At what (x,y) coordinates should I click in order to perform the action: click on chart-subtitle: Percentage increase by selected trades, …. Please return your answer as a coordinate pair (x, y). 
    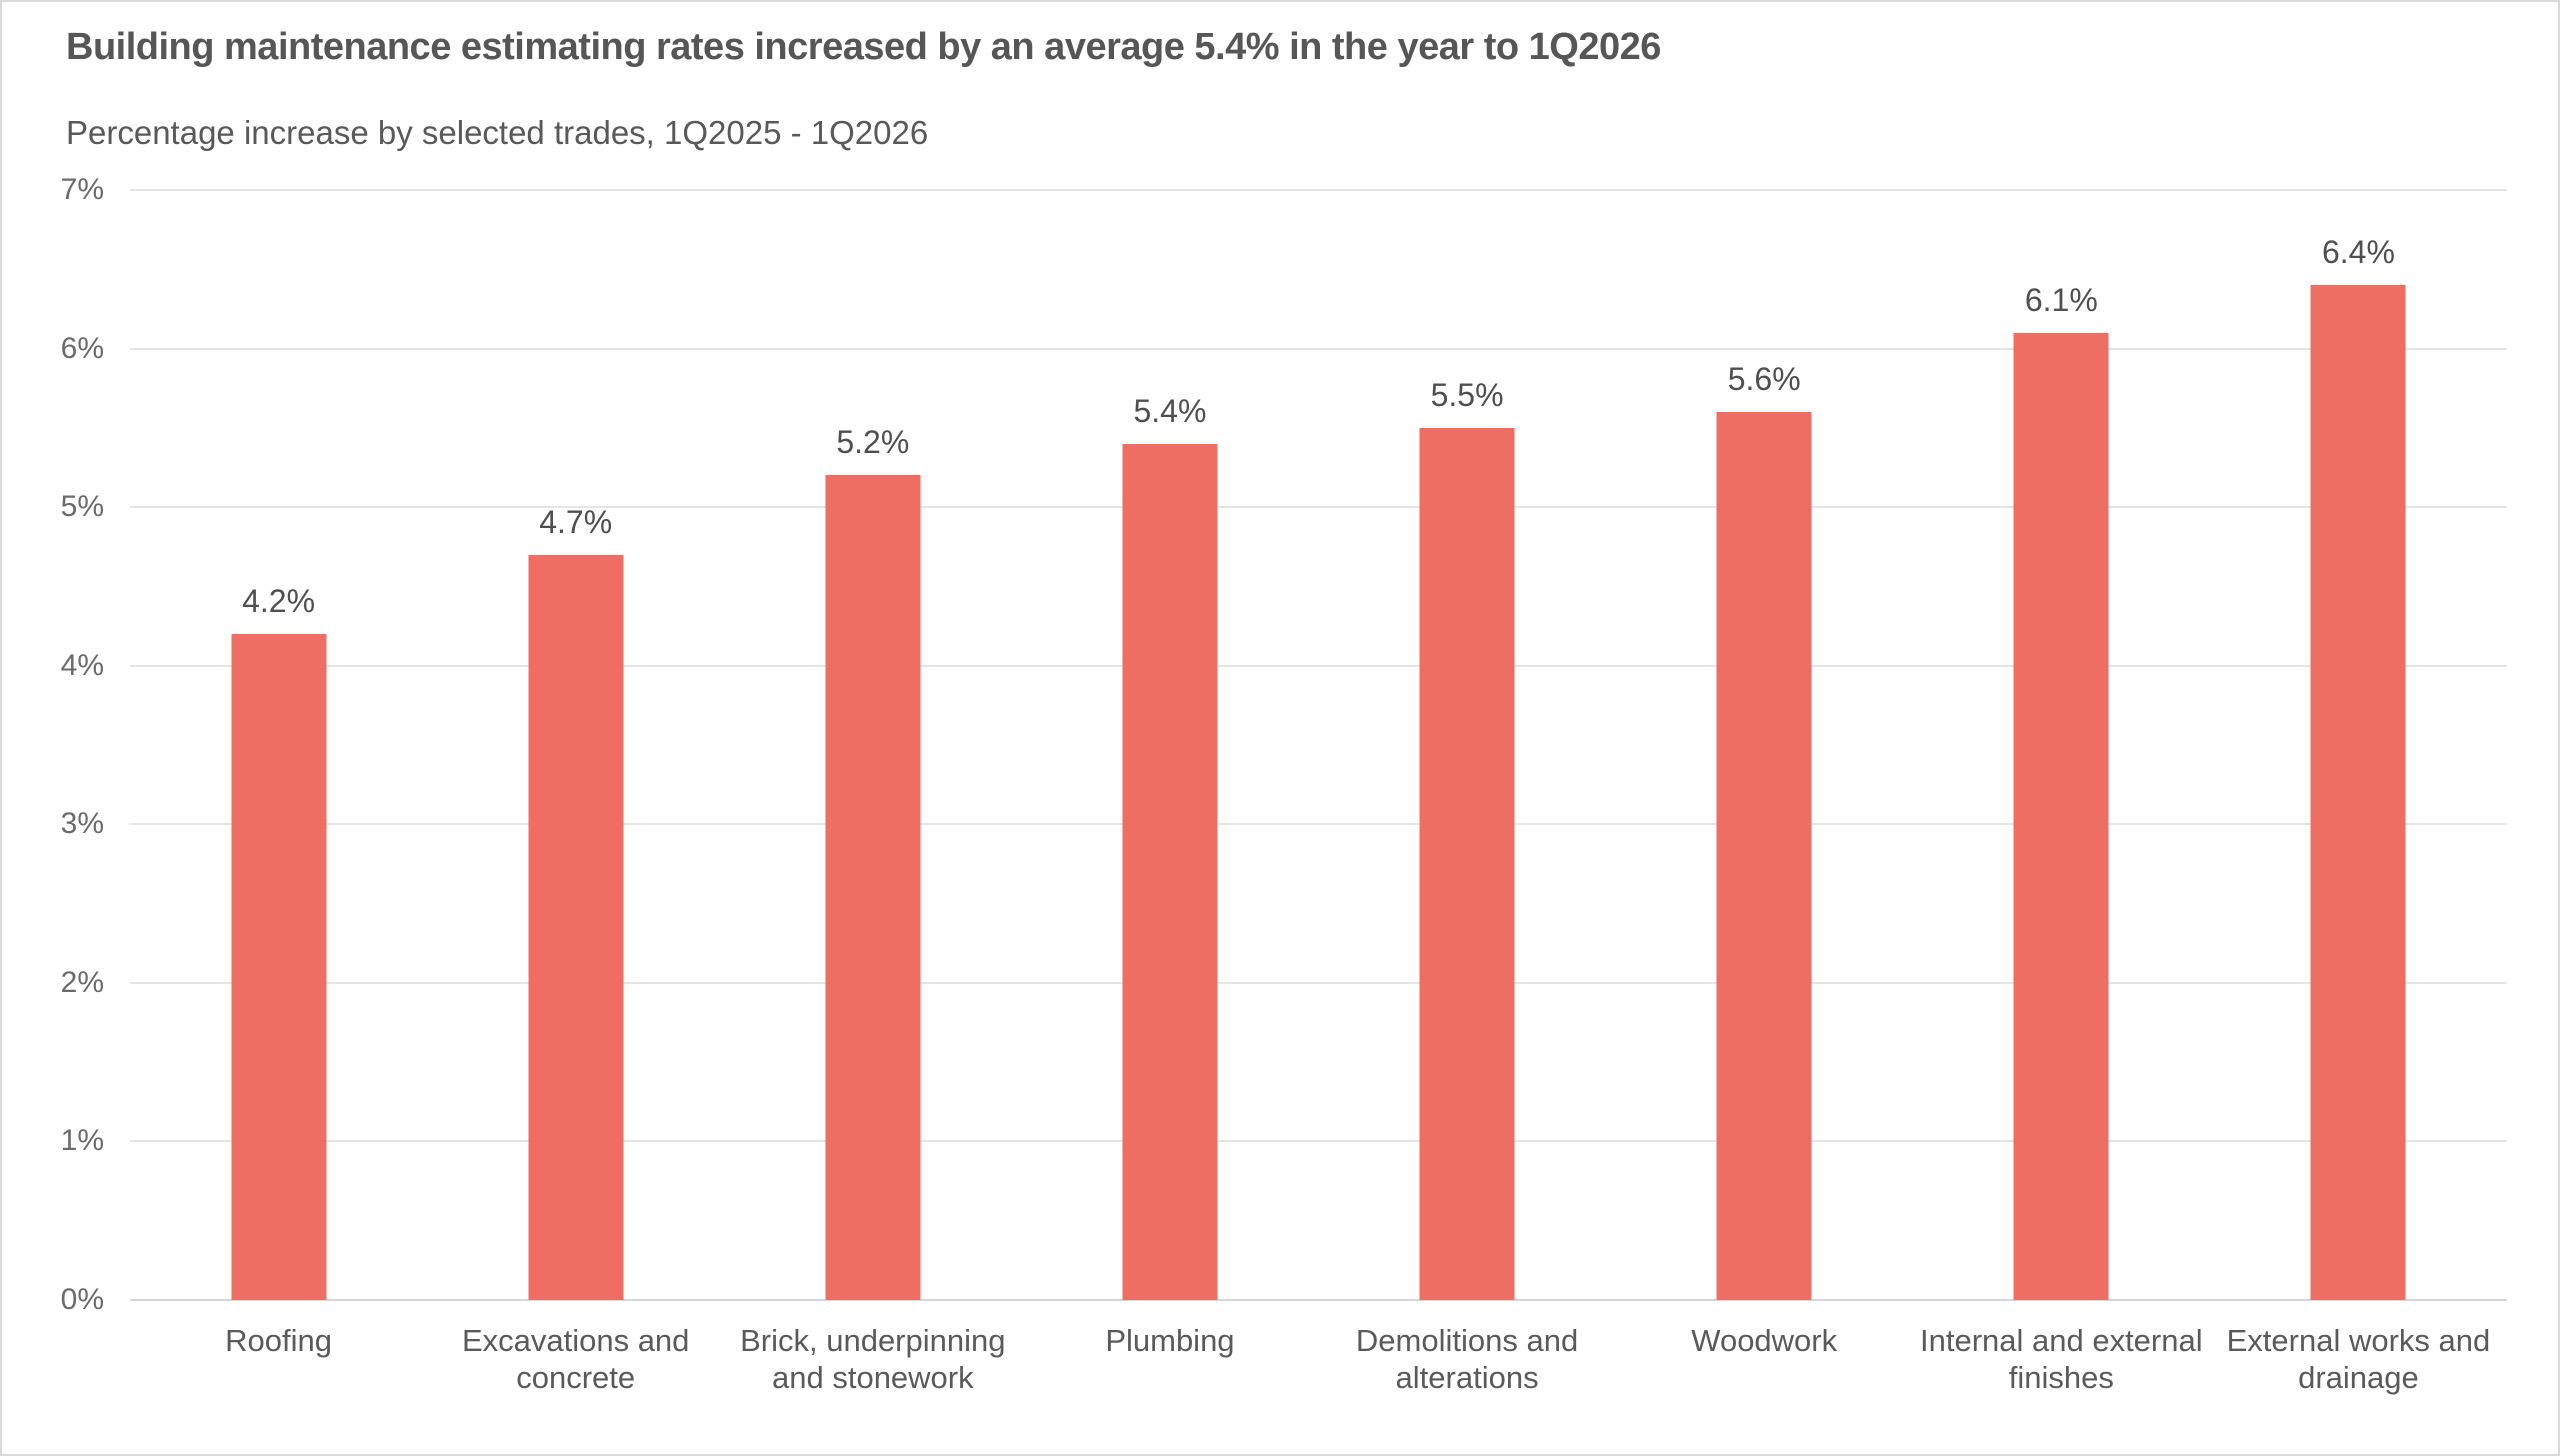
    Looking at the image, I should click on (497, 132).